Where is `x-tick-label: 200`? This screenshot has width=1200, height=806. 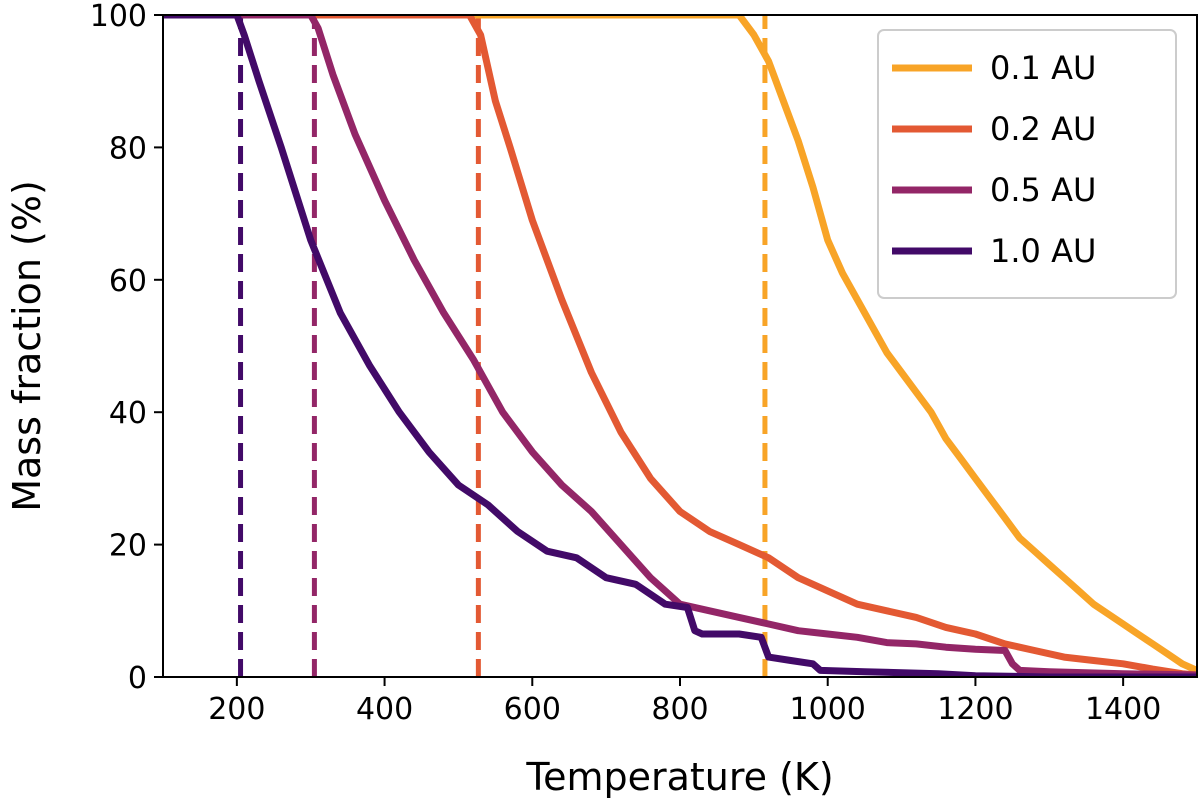 x-tick-label: 200 is located at coordinates (236, 709).